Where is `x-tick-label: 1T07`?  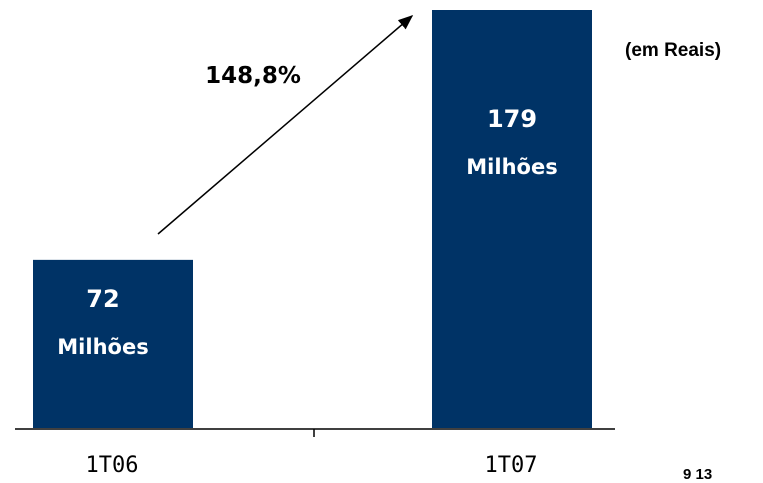
x-tick-label: 1T07 is located at coordinates (511, 465).